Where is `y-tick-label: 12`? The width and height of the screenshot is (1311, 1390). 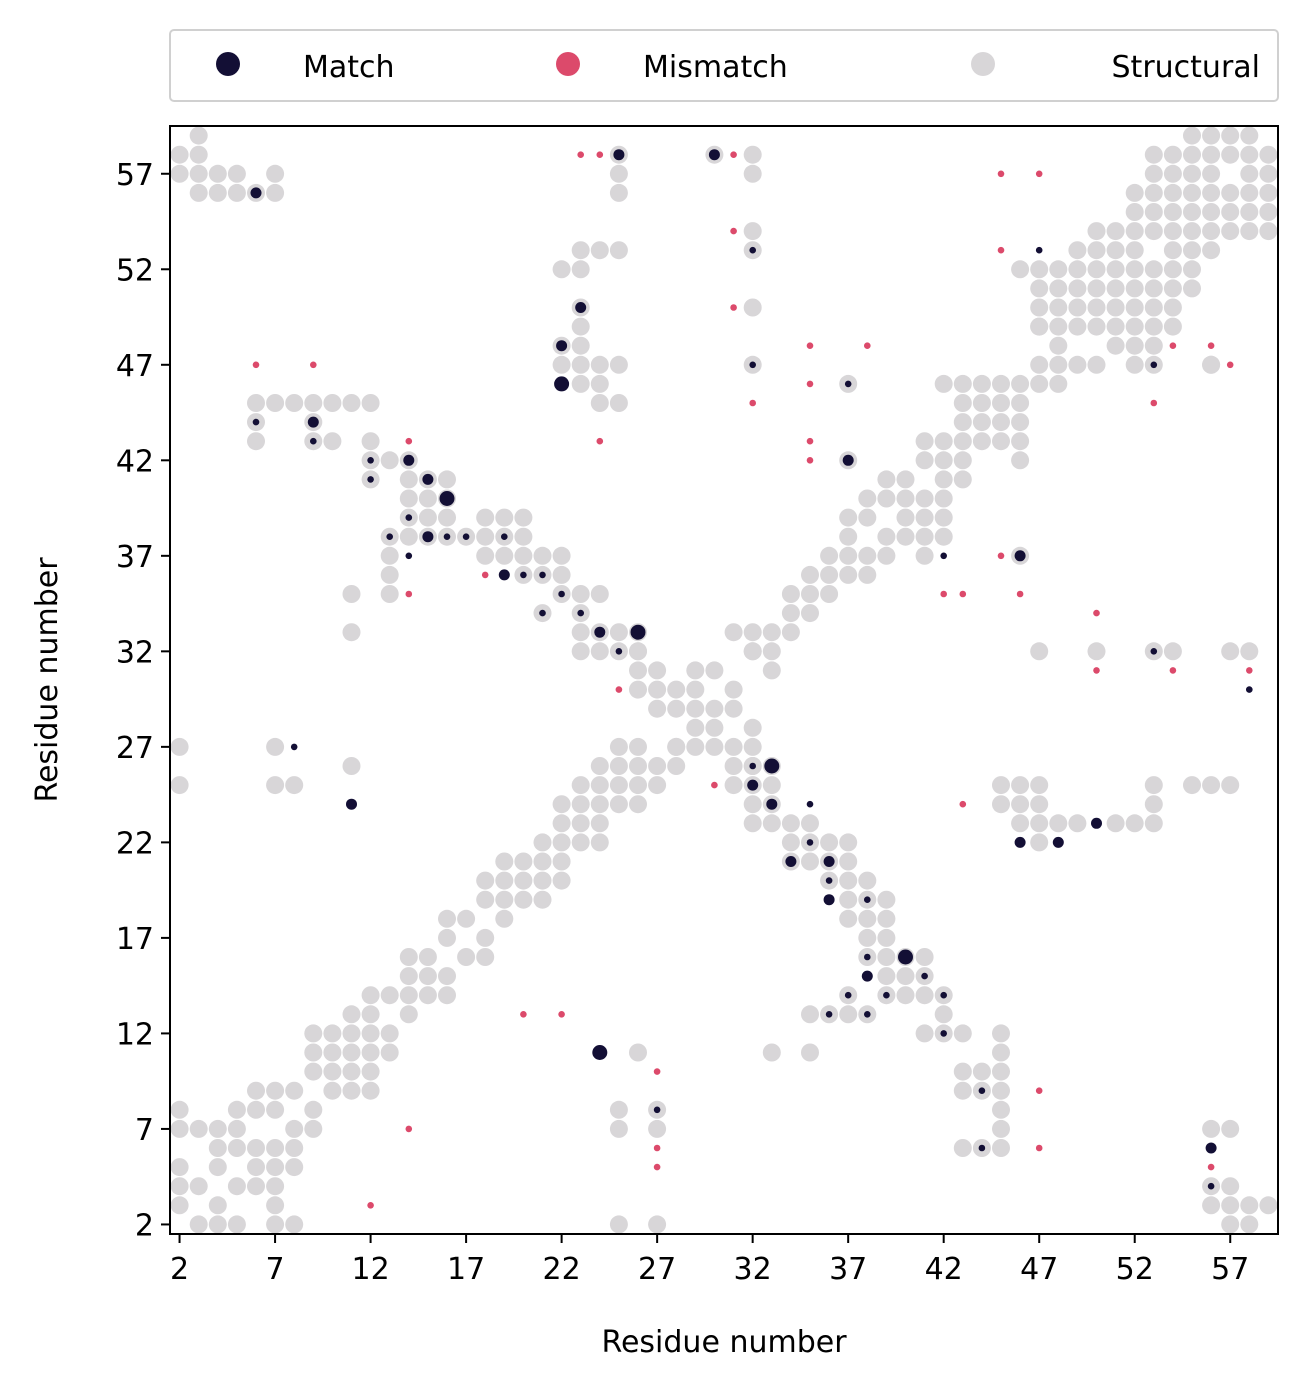
y-tick-label: 12 is located at coordinates (135, 1034).